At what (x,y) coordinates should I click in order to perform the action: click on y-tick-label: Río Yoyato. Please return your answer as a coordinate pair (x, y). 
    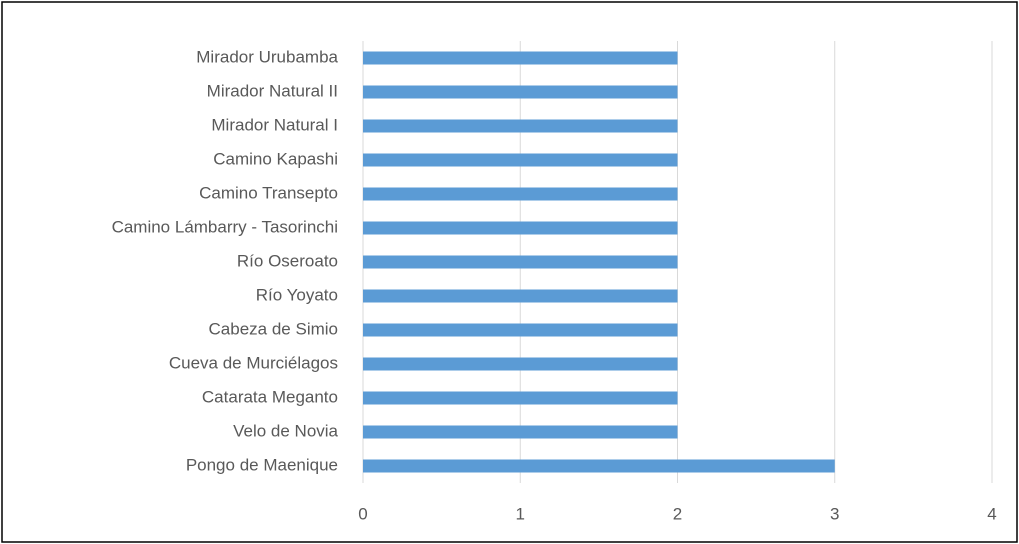
    Looking at the image, I should click on (297, 294).